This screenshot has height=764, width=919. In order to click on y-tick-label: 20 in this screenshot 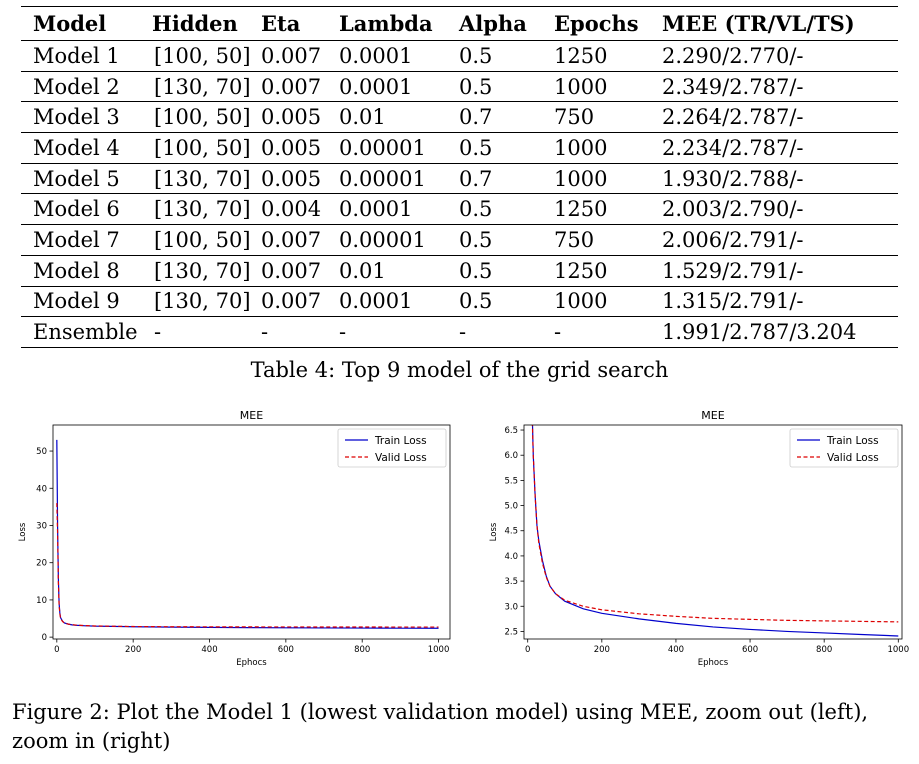, I will do `click(41, 564)`.